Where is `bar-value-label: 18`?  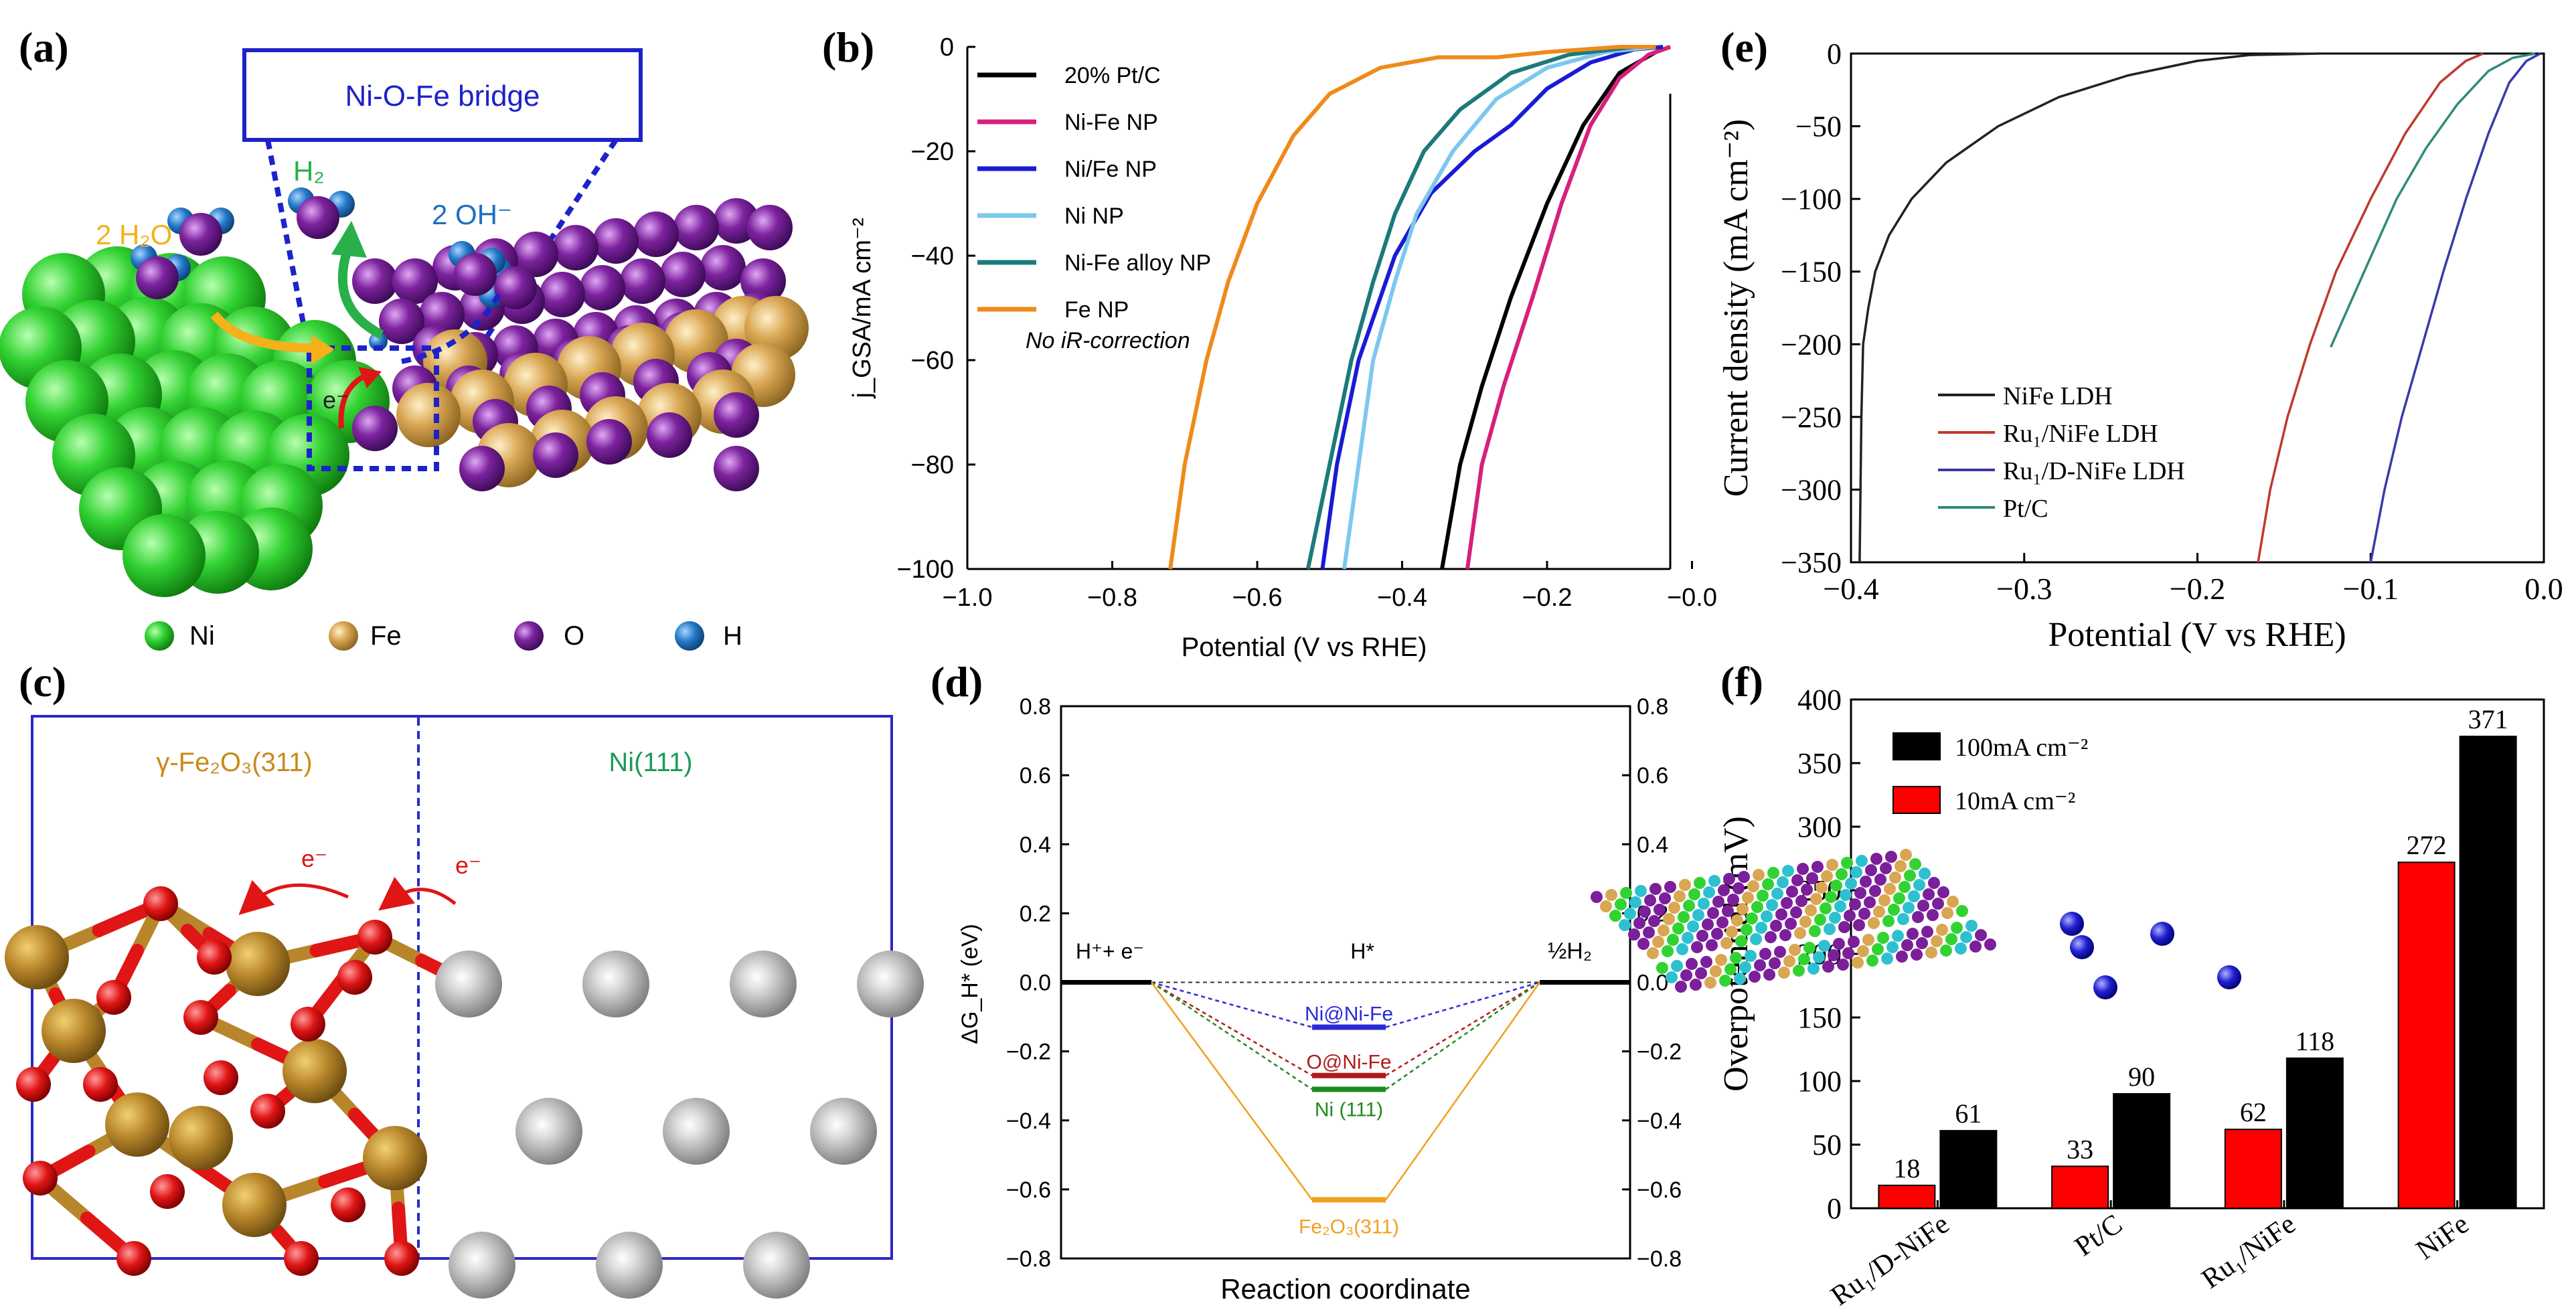 bar-value-label: 18 is located at coordinates (1907, 1168).